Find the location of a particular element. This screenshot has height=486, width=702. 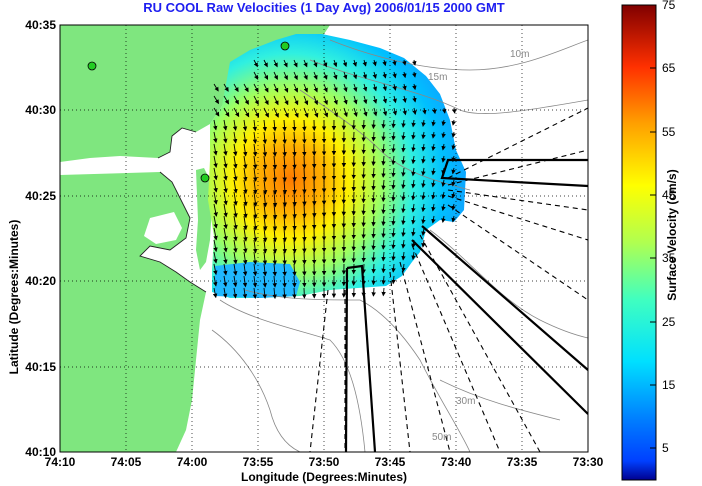

contour-label: 30m is located at coordinates (465, 401).